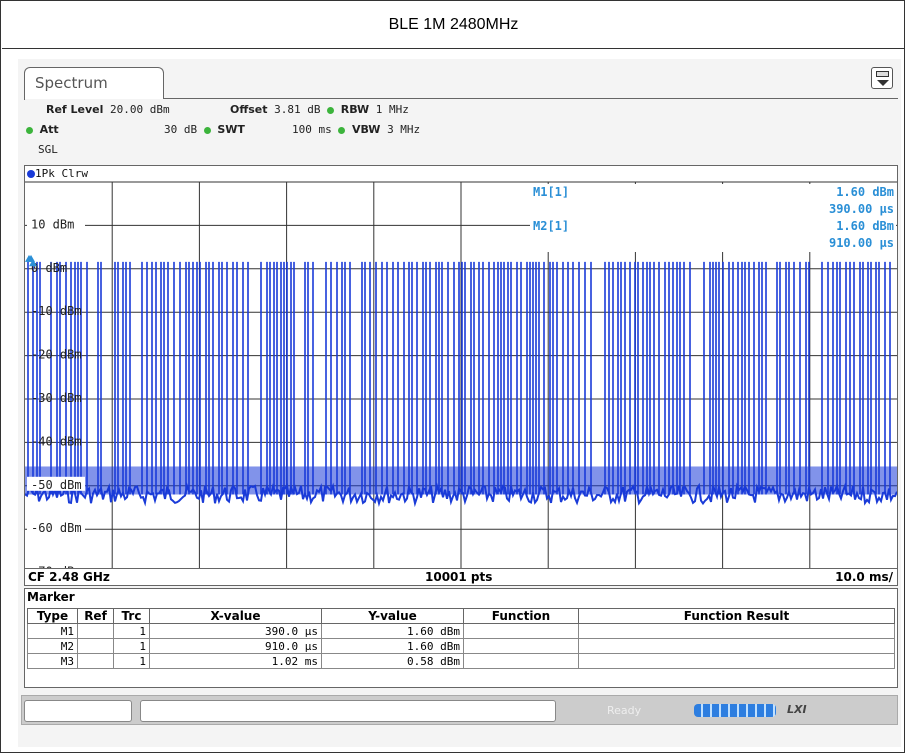  I want to click on menu-icon, so click(882, 78).